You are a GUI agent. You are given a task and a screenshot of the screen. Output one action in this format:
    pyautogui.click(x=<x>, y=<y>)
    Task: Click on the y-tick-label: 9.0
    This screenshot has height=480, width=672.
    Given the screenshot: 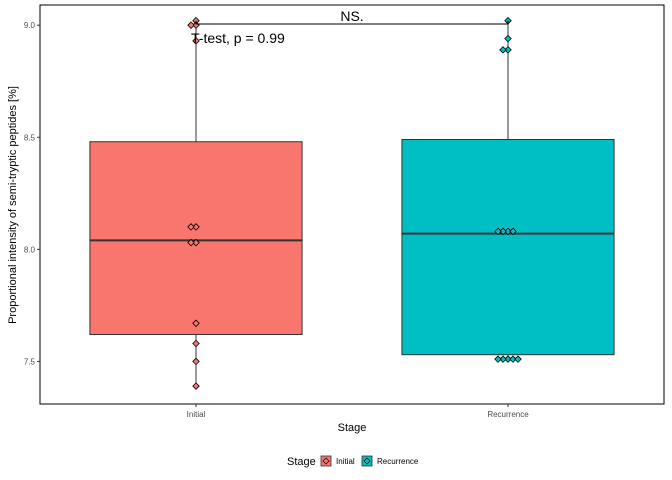 What is the action you would take?
    pyautogui.click(x=30, y=25)
    